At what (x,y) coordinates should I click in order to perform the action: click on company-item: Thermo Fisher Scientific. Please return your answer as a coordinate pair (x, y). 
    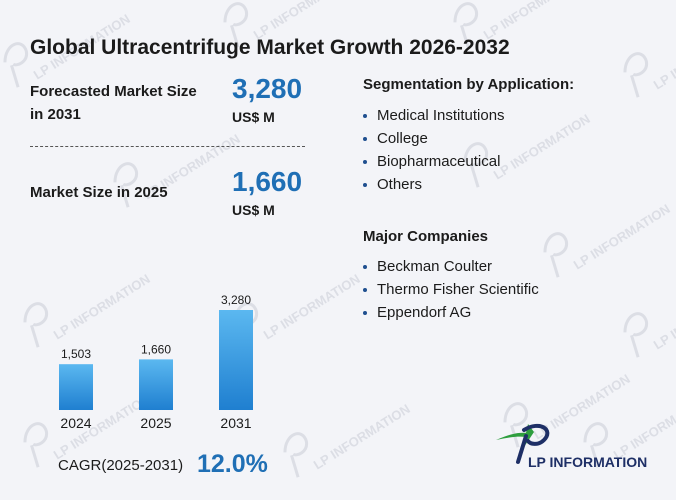
    Looking at the image, I should click on (451, 289).